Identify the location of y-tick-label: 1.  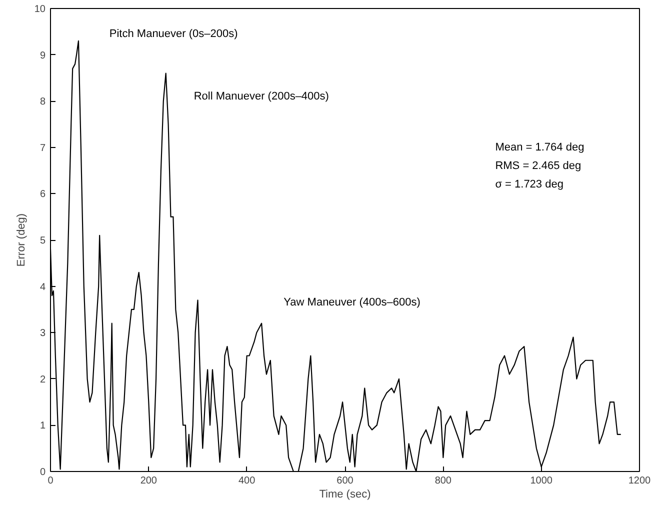
(43, 426).